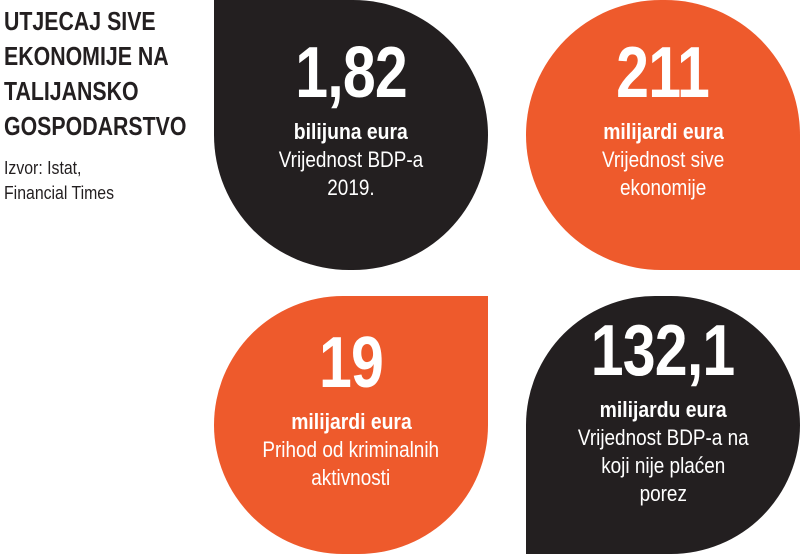  What do you see at coordinates (351, 73) in the screenshot?
I see `stat-value: 1,82` at bounding box center [351, 73].